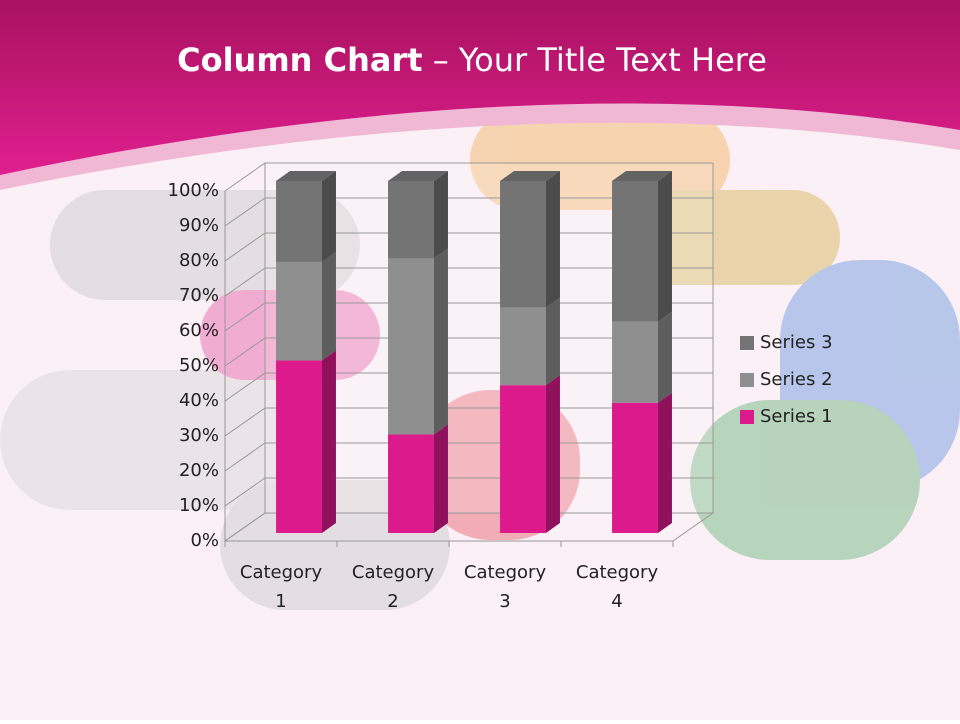 Image resolution: width=960 pixels, height=724 pixels. What do you see at coordinates (199, 330) in the screenshot?
I see `y-tick-label: 60%` at bounding box center [199, 330].